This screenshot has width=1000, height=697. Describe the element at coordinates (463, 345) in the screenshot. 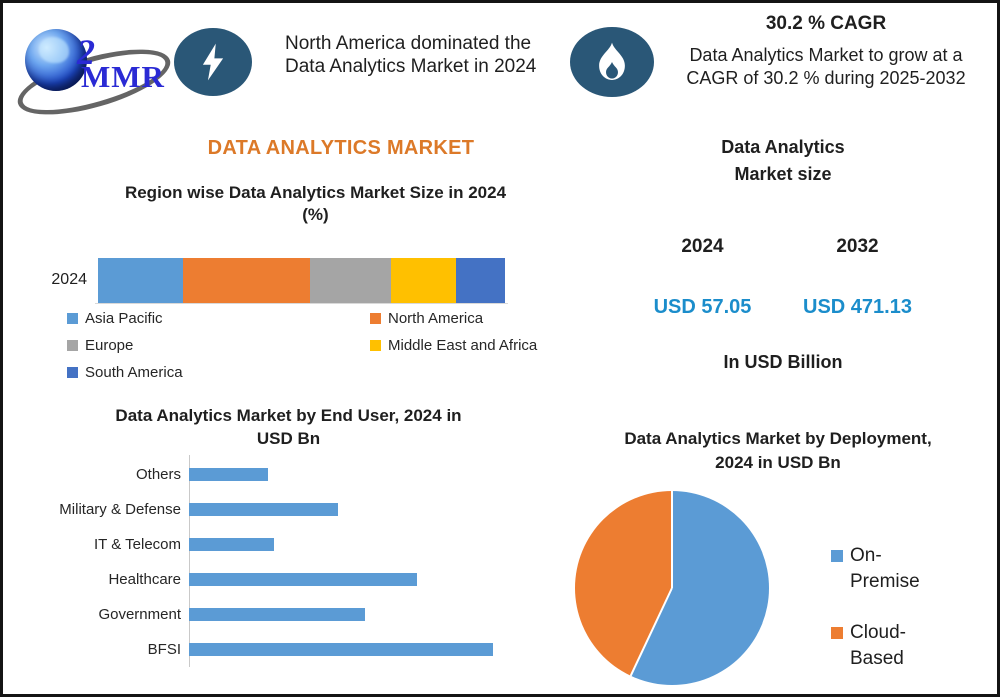

I see `legend-label: Middle East and Africa` at that location.